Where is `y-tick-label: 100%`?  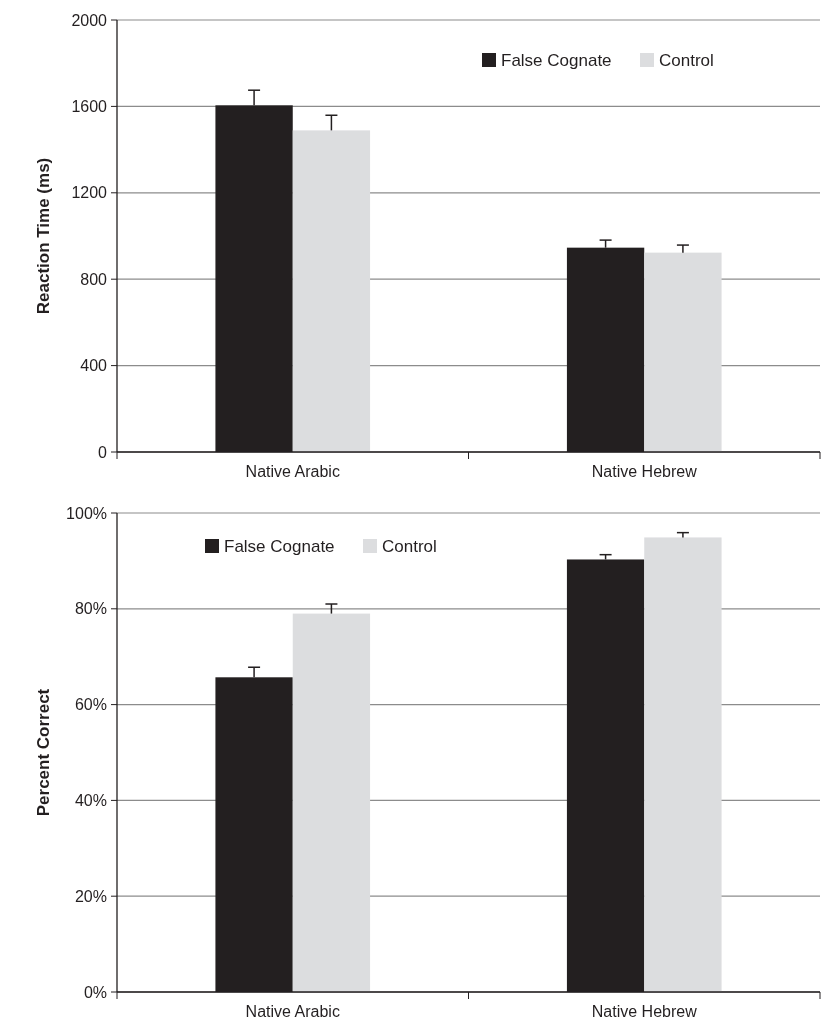
y-tick-label: 100% is located at coordinates (86, 513).